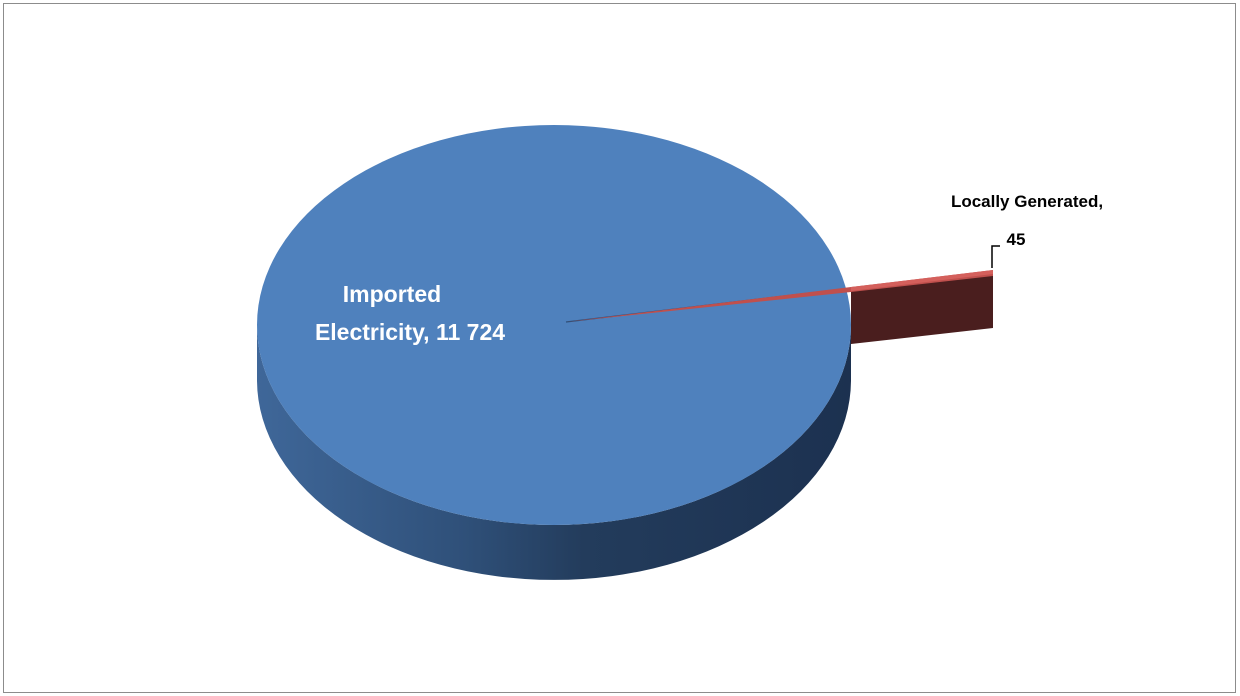  I want to click on data-label-locally-generated-line2: 45, so click(1016, 239).